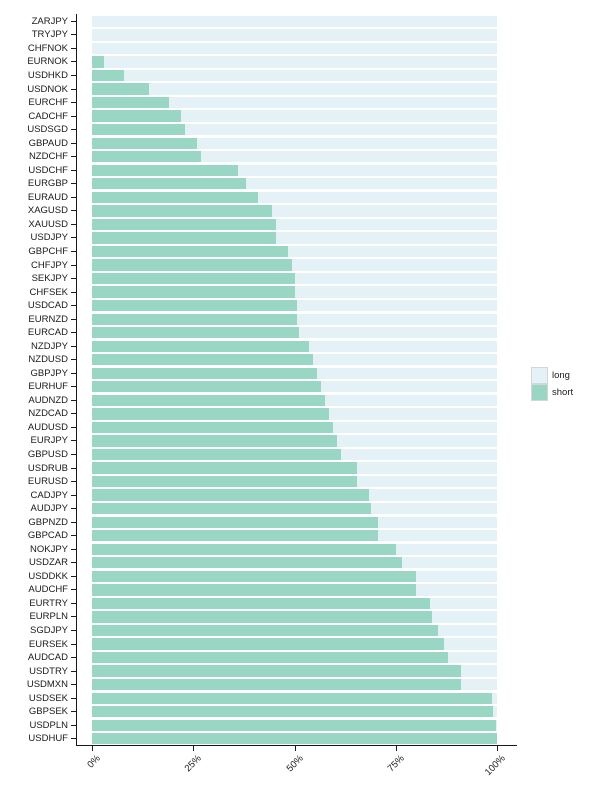 The width and height of the screenshot is (600, 800). Describe the element at coordinates (49, 238) in the screenshot. I see `y-axis-label: USDJPY` at that location.